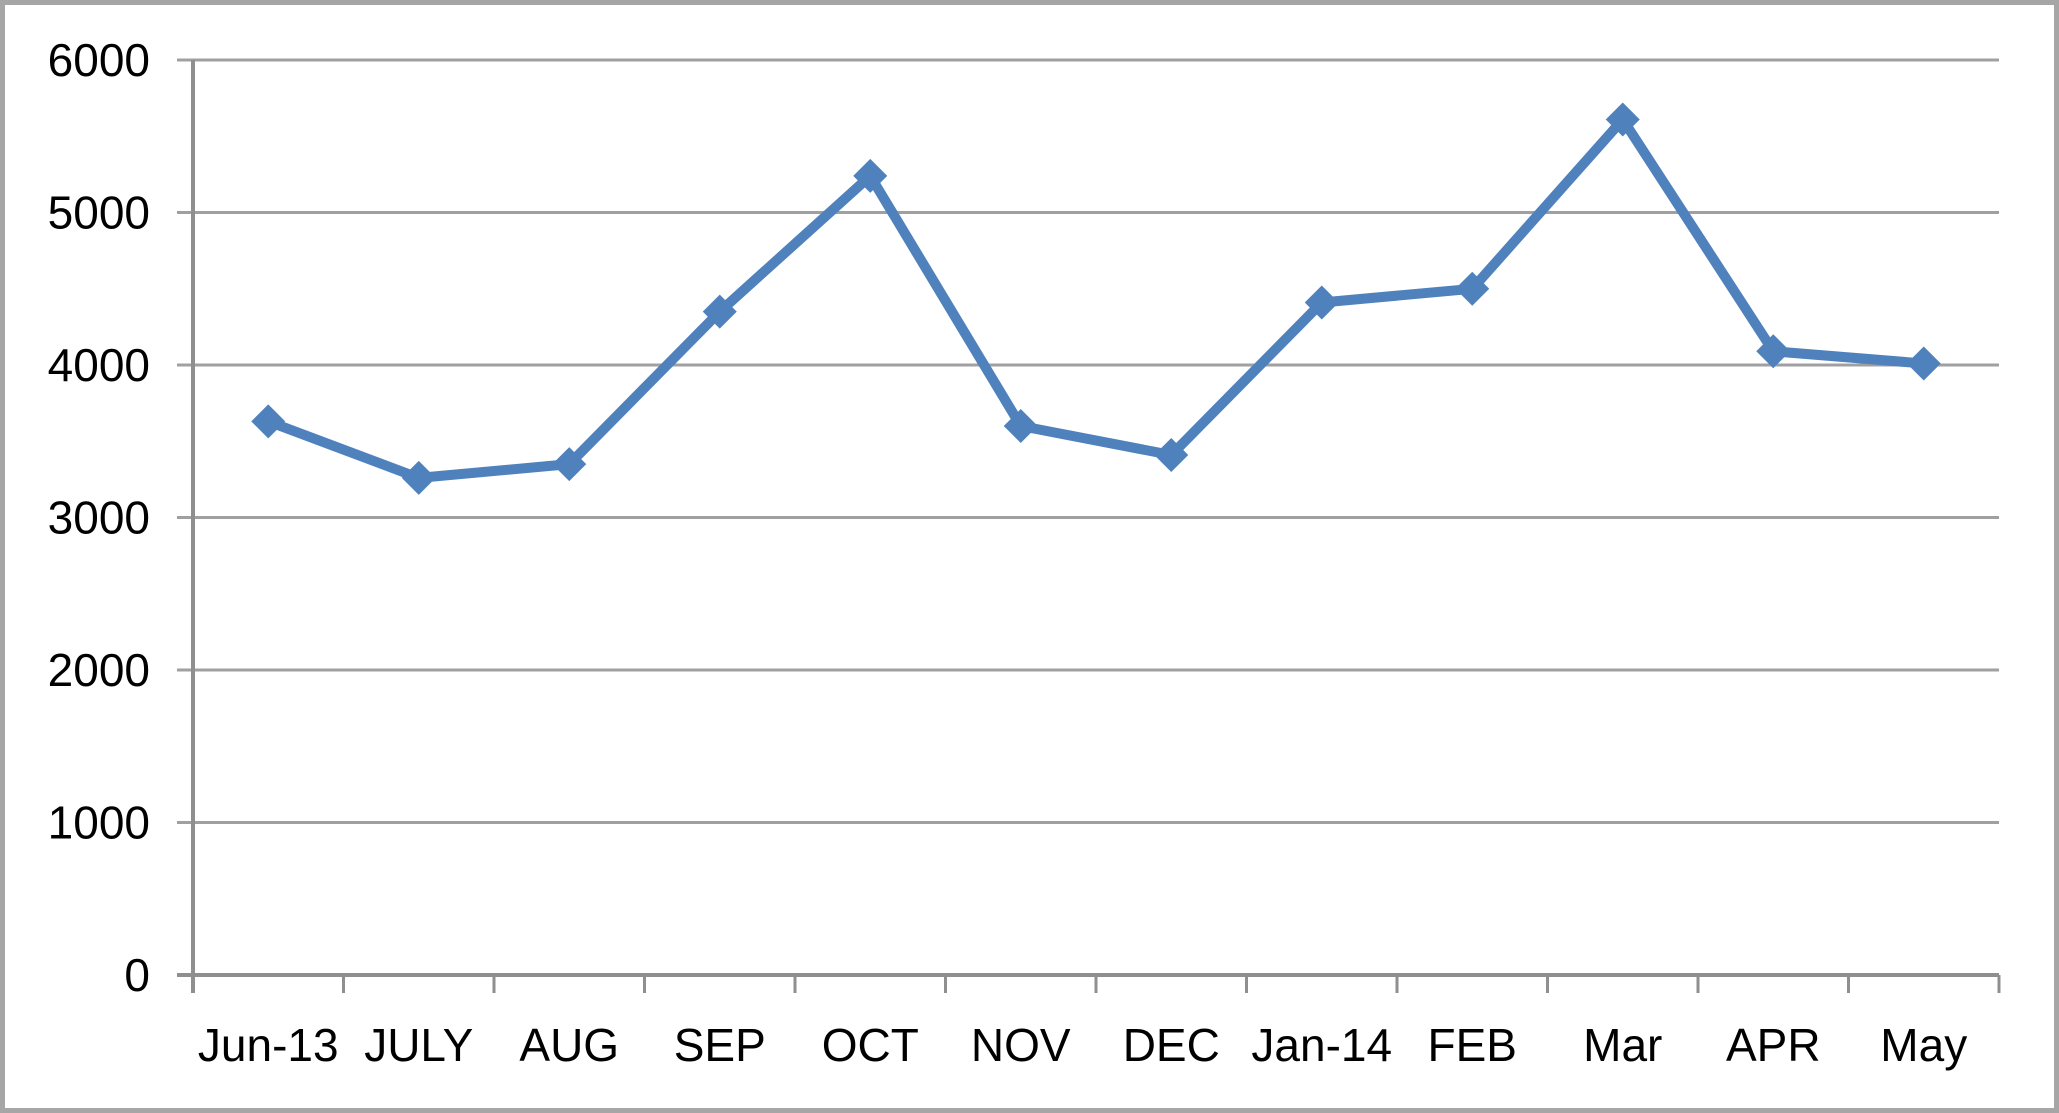  Describe the element at coordinates (99, 670) in the screenshot. I see `y-tick-label: 2000` at that location.